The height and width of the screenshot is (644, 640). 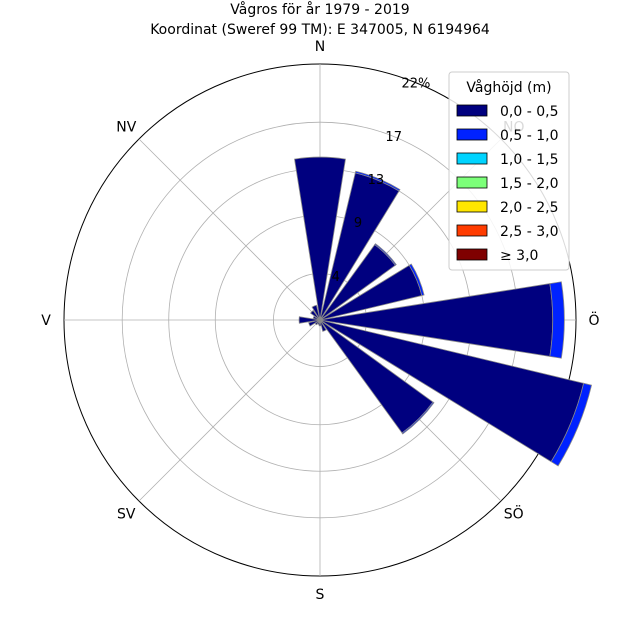 I want to click on legend-title: Våghöjd (m), so click(x=508, y=87).